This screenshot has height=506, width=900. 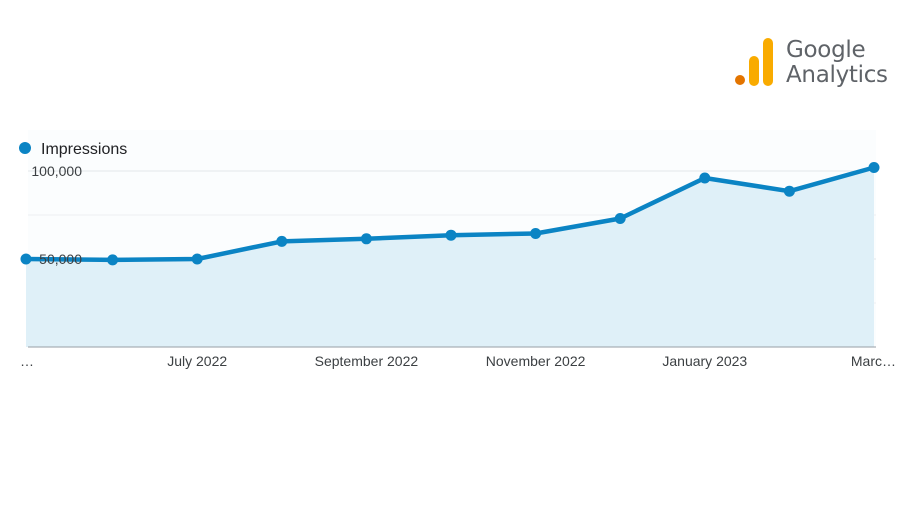 I want to click on google-analytics-logo: Google Analytics, so click(x=811, y=63).